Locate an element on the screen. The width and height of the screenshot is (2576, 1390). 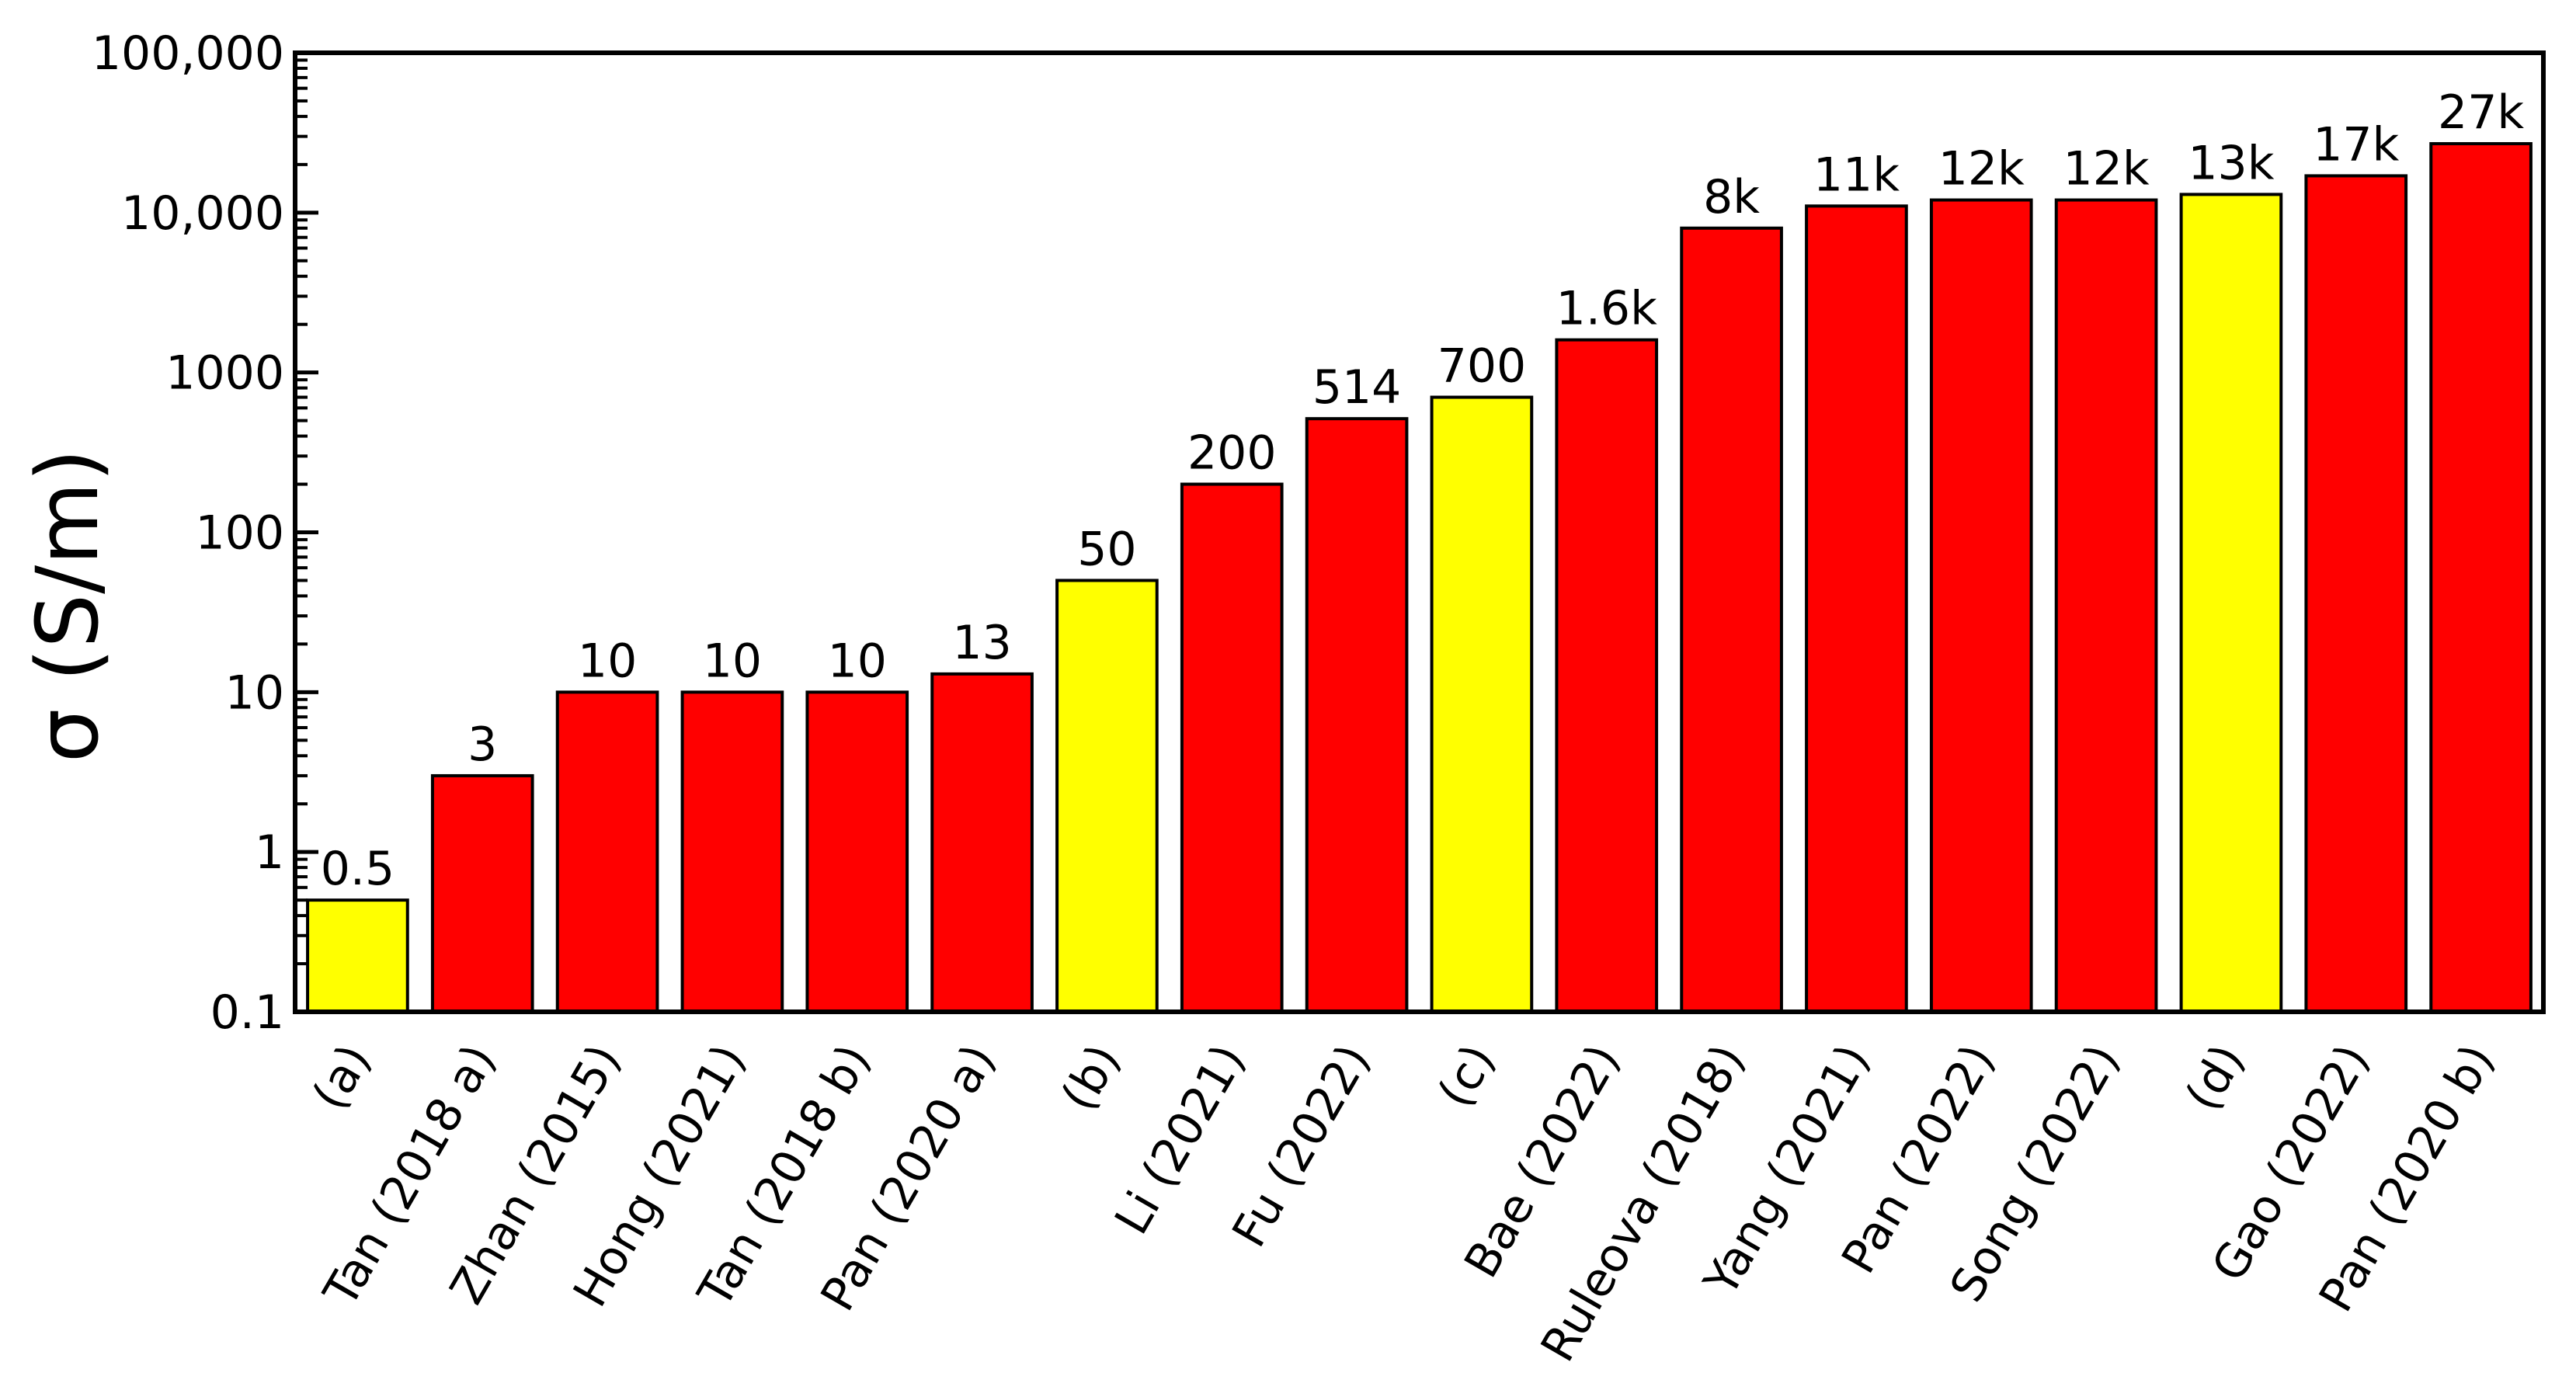
data-label: 11k is located at coordinates (1856, 175).